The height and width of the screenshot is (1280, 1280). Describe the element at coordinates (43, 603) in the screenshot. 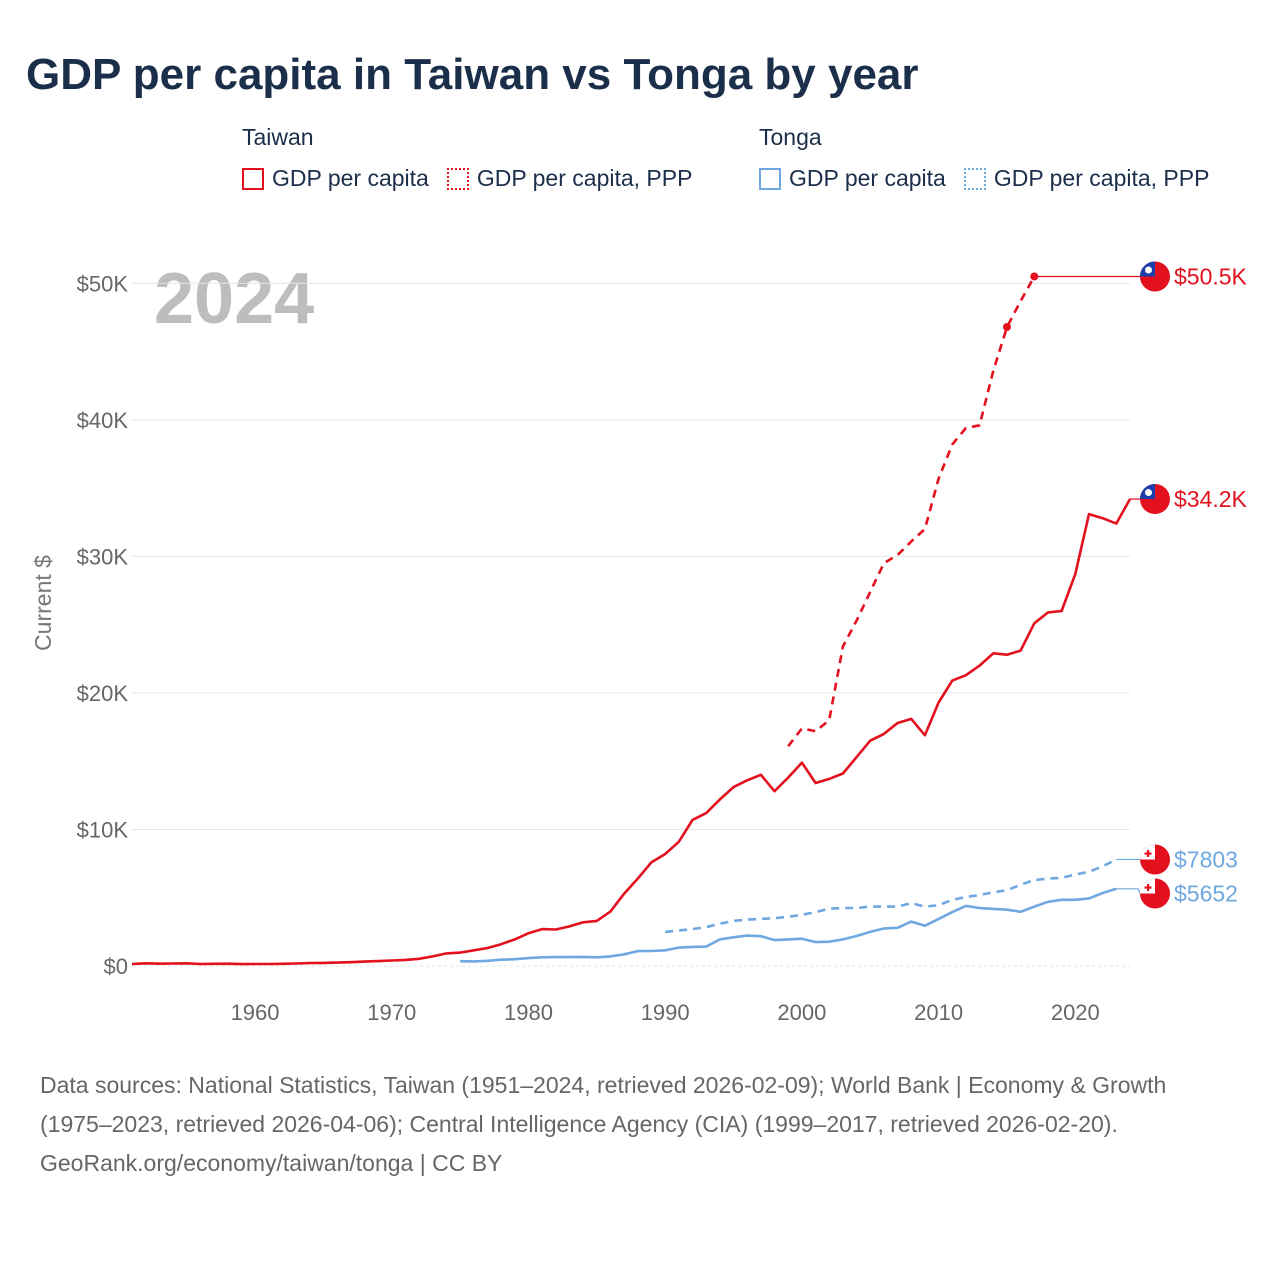

I see `y-axis-title: Current $` at that location.